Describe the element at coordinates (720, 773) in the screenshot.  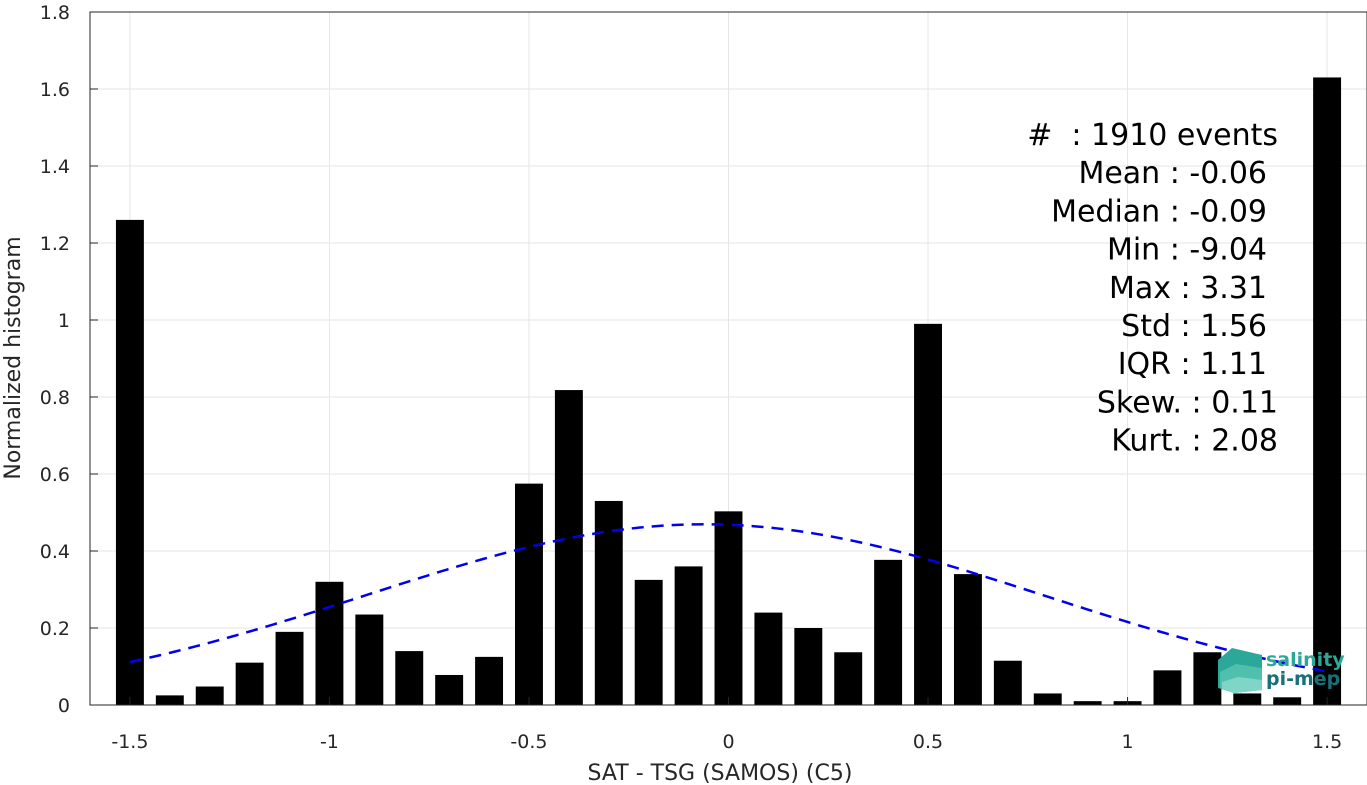
I see `x-axis-title: SAT - TSG (SAMOS) (C5)` at that location.